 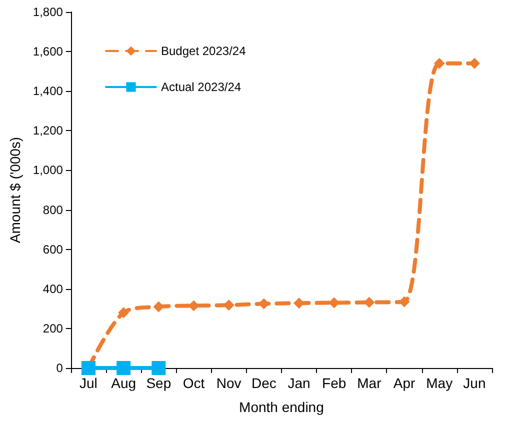 I want to click on x-tick-label: Oct, so click(x=193, y=383).